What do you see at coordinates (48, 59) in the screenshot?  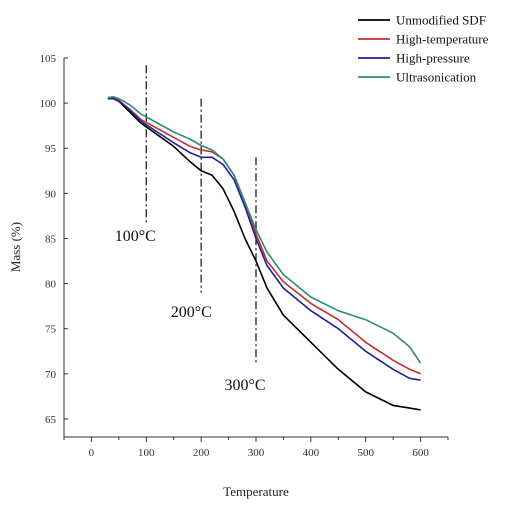 I see `y-tick-label: 105` at bounding box center [48, 59].